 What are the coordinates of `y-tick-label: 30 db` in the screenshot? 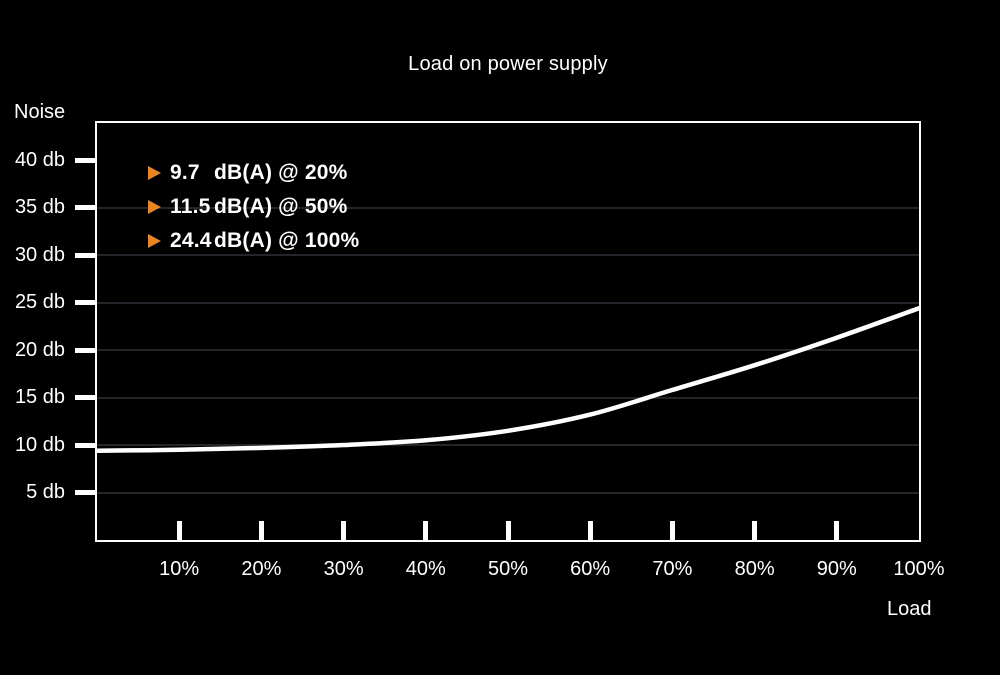 It's located at (39, 254).